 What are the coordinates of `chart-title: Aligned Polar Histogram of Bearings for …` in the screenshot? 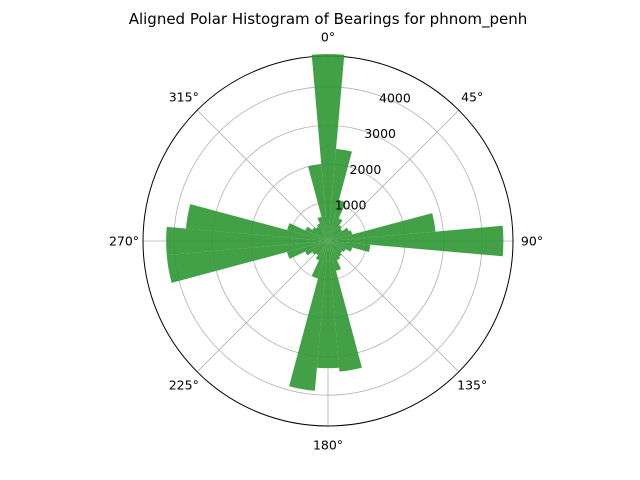 It's located at (328, 19).